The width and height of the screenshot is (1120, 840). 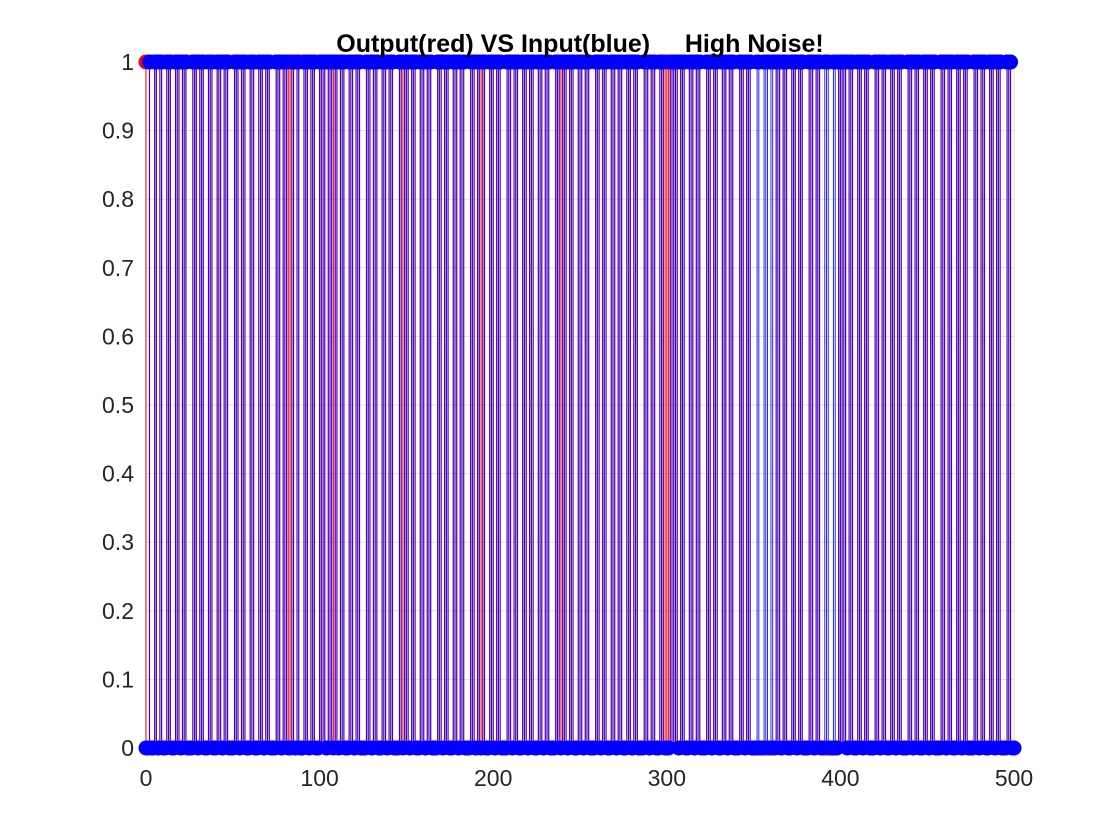 I want to click on y-tick-label: 0.4, so click(x=118, y=474).